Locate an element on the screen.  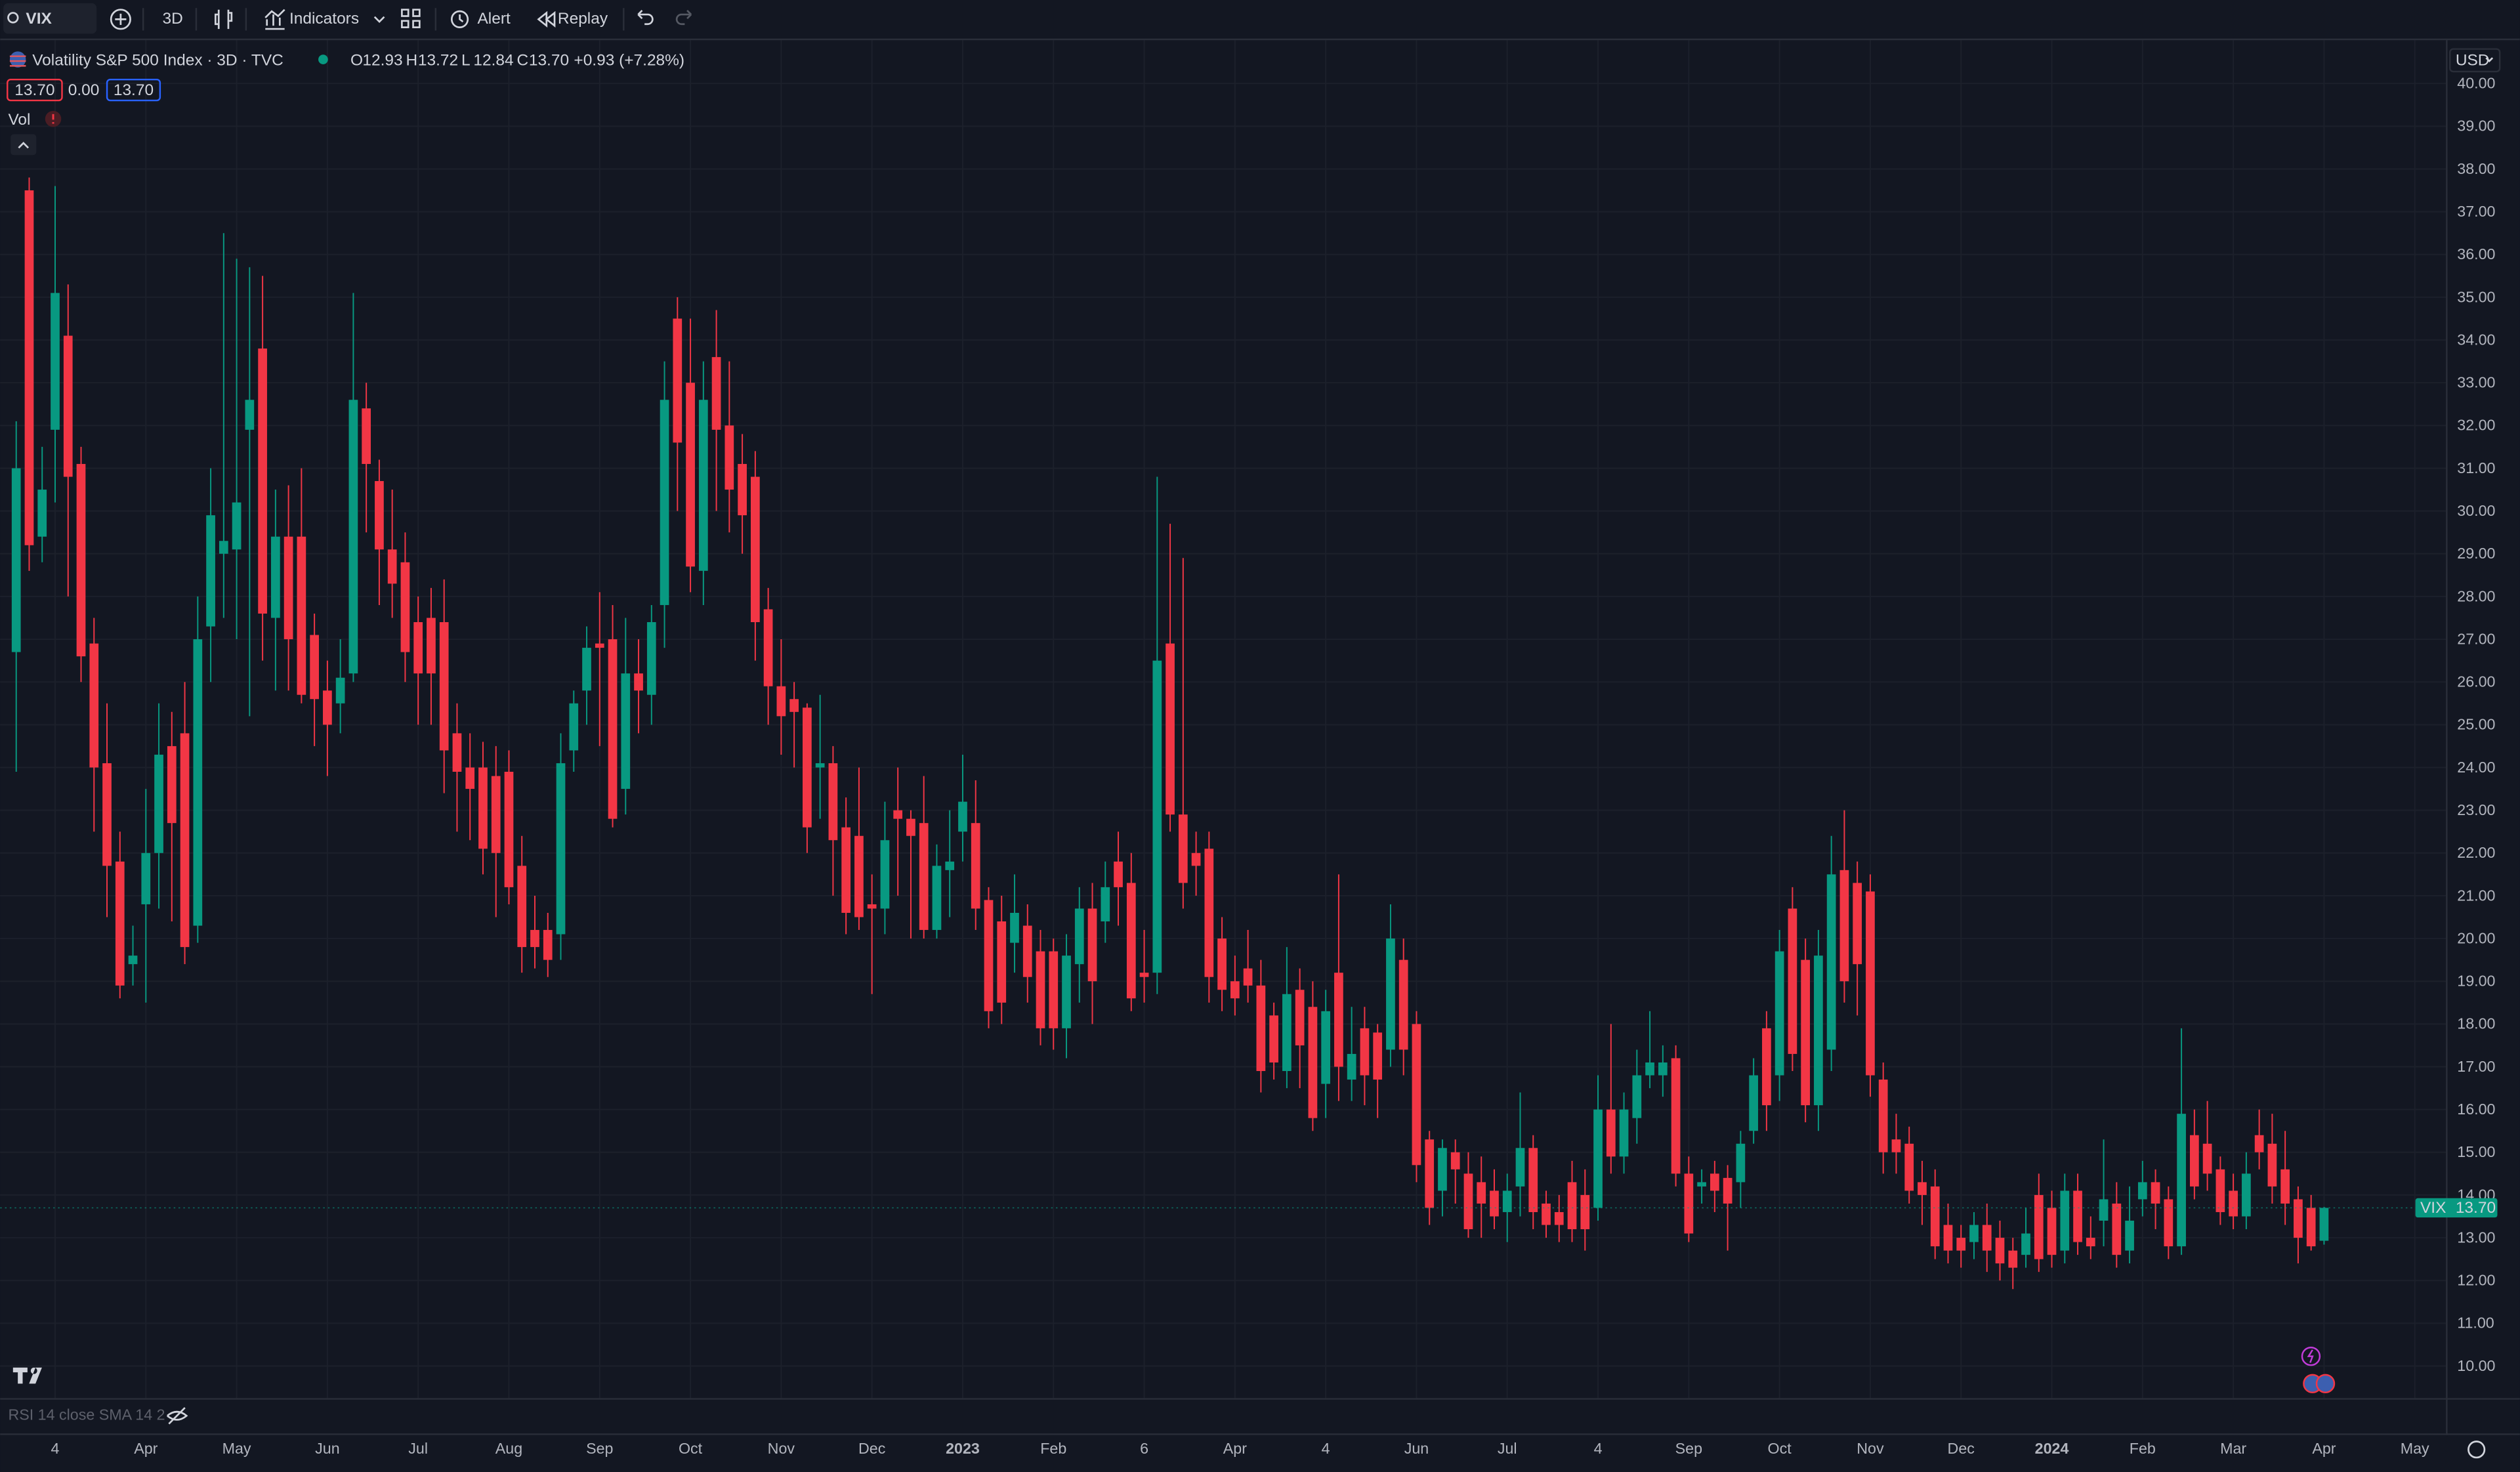
sell-price: 13.70 is located at coordinates (34, 90).